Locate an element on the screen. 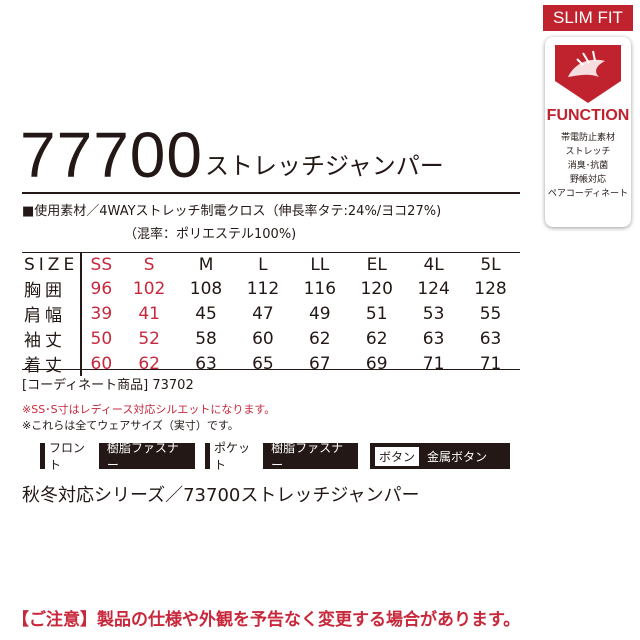 This screenshot has width=640, height=640. table-cell: 96 is located at coordinates (101, 288).